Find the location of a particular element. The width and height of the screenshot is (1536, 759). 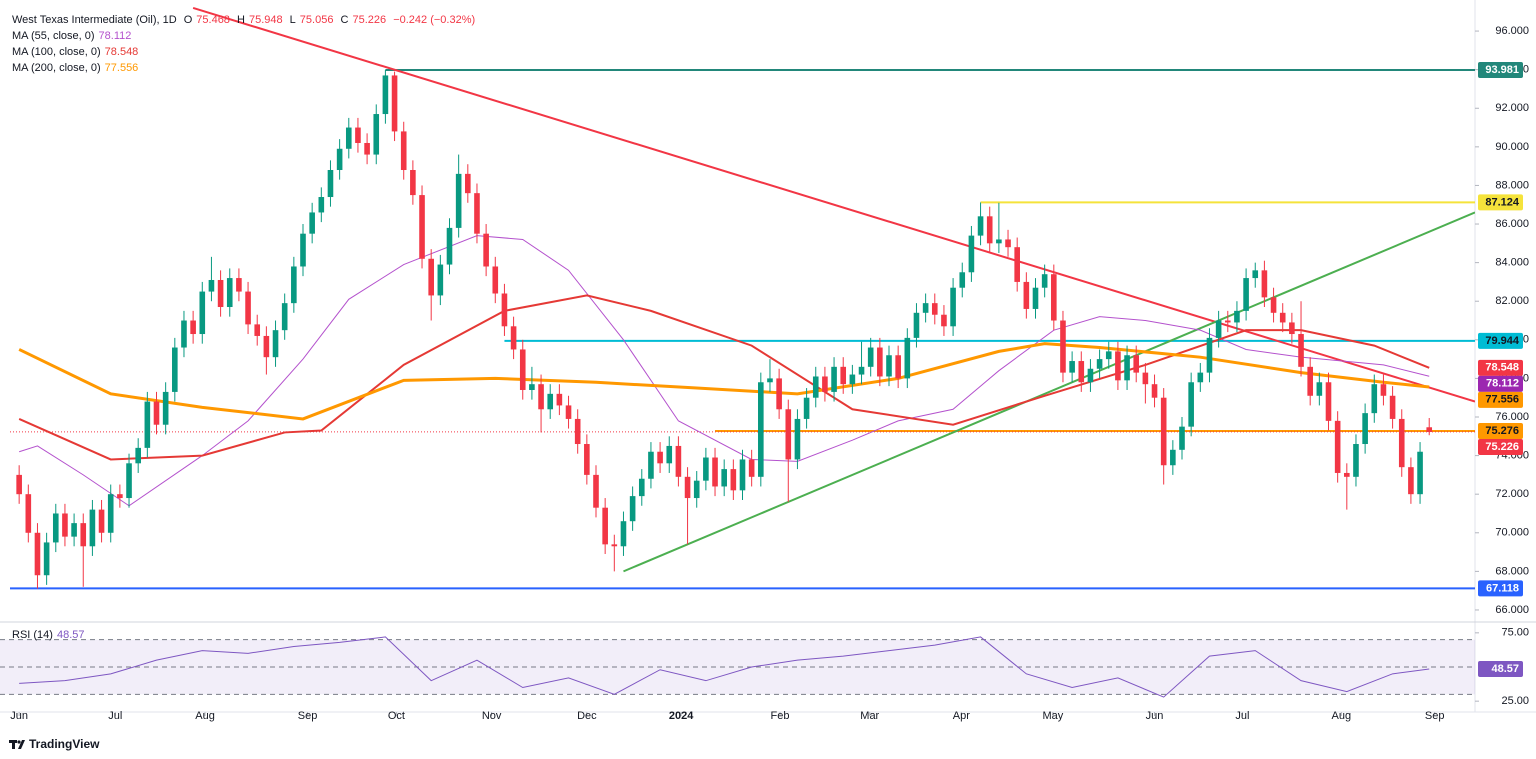

brand: TradingView is located at coordinates (64, 744).